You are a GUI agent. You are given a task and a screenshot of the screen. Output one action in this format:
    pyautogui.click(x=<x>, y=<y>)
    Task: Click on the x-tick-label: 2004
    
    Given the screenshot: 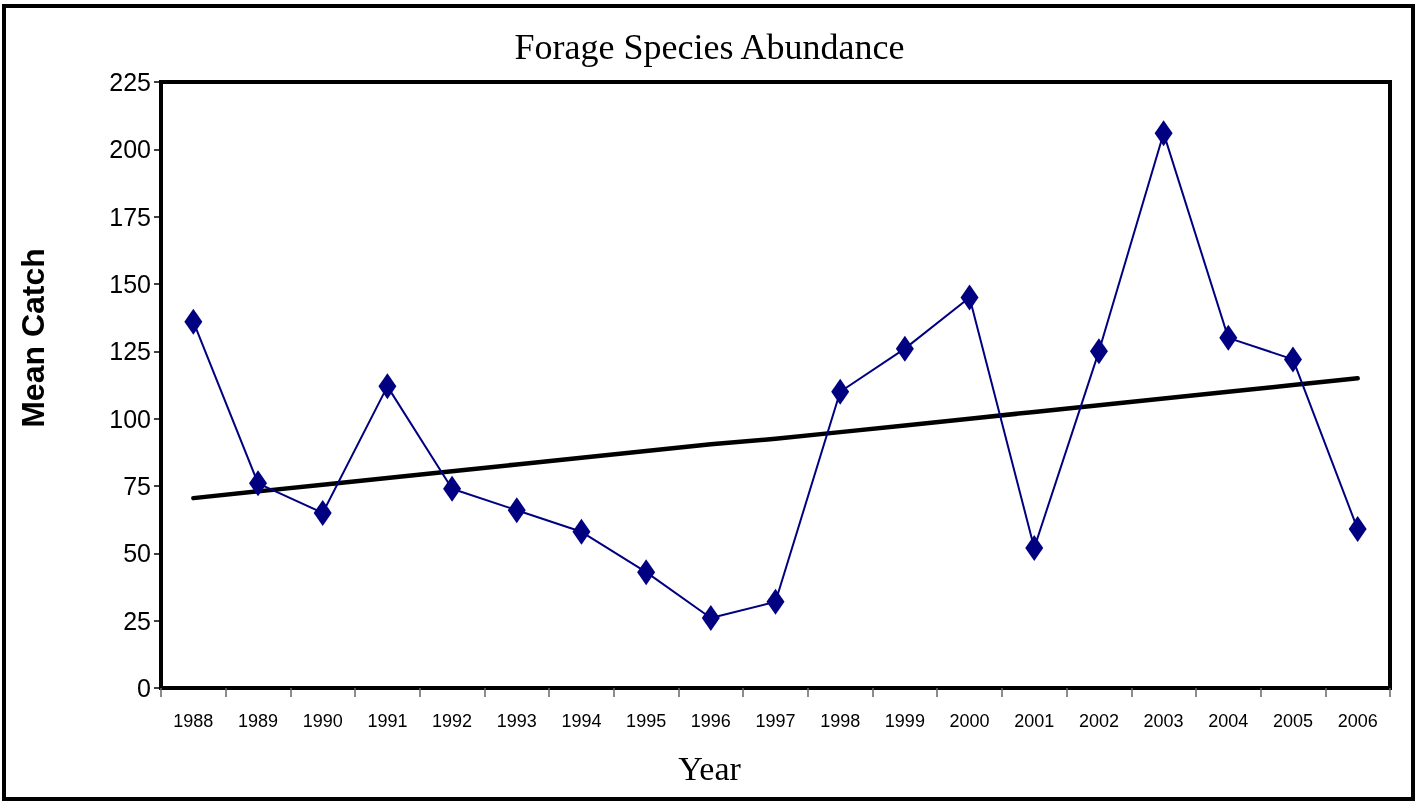 What is the action you would take?
    pyautogui.click(x=1228, y=721)
    